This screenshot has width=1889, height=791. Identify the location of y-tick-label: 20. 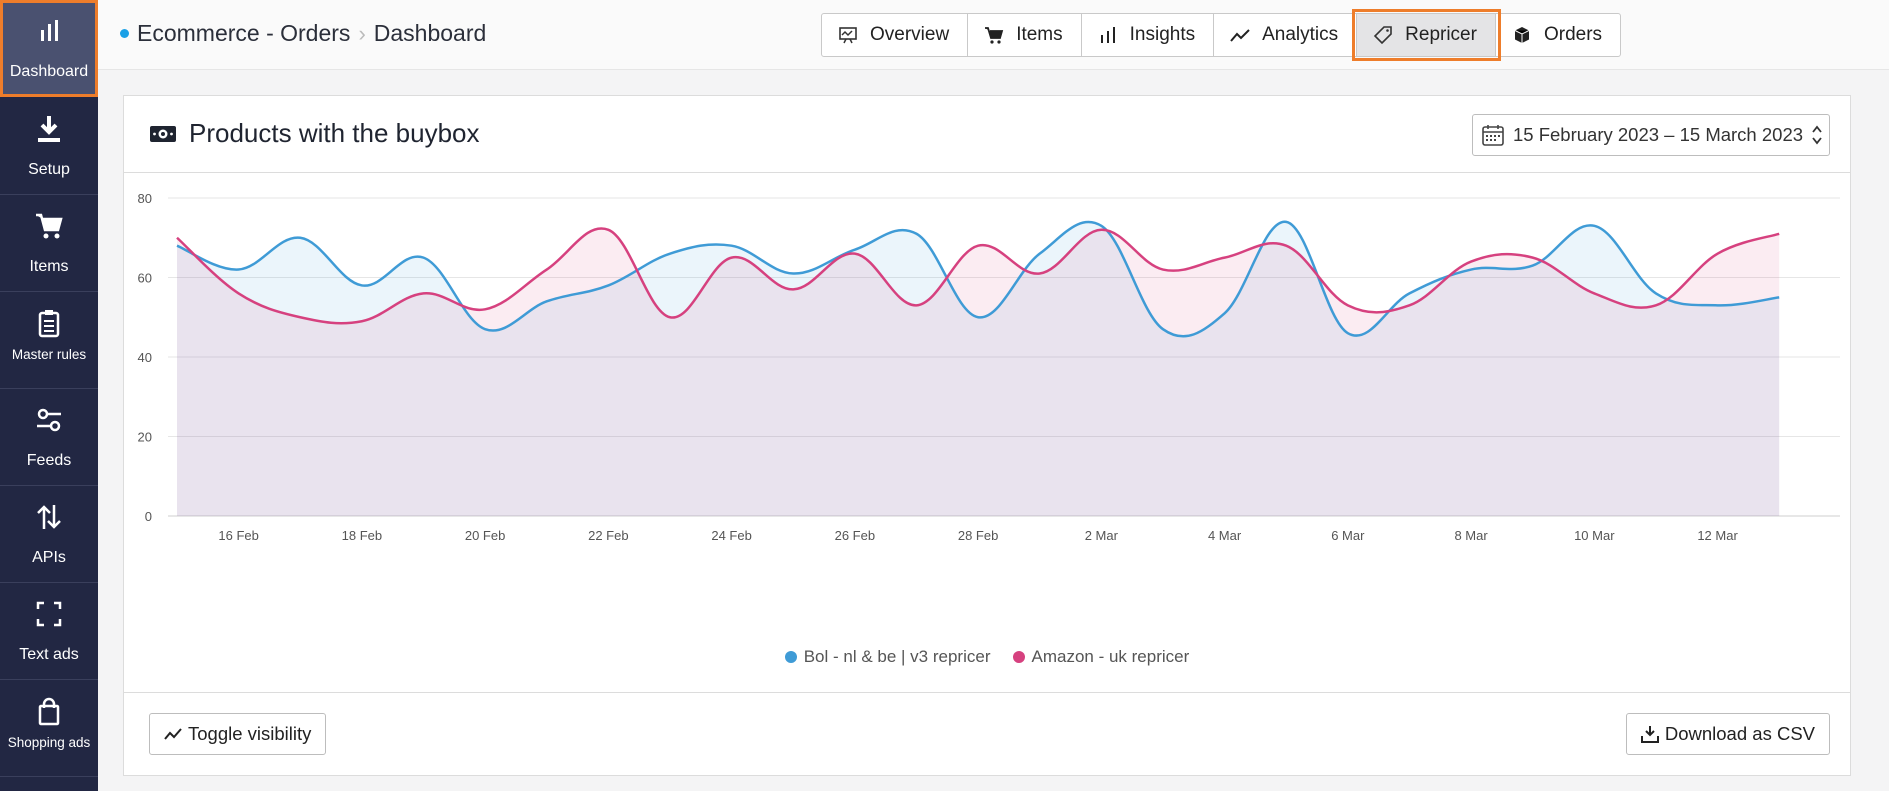
(145, 437).